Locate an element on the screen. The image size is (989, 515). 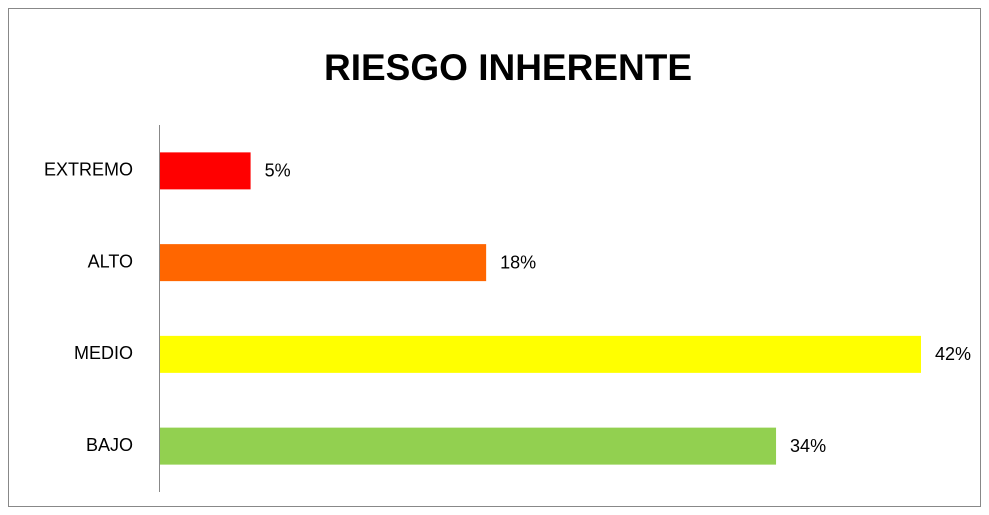
y-tick-label: EXTREMO is located at coordinates (88, 170).